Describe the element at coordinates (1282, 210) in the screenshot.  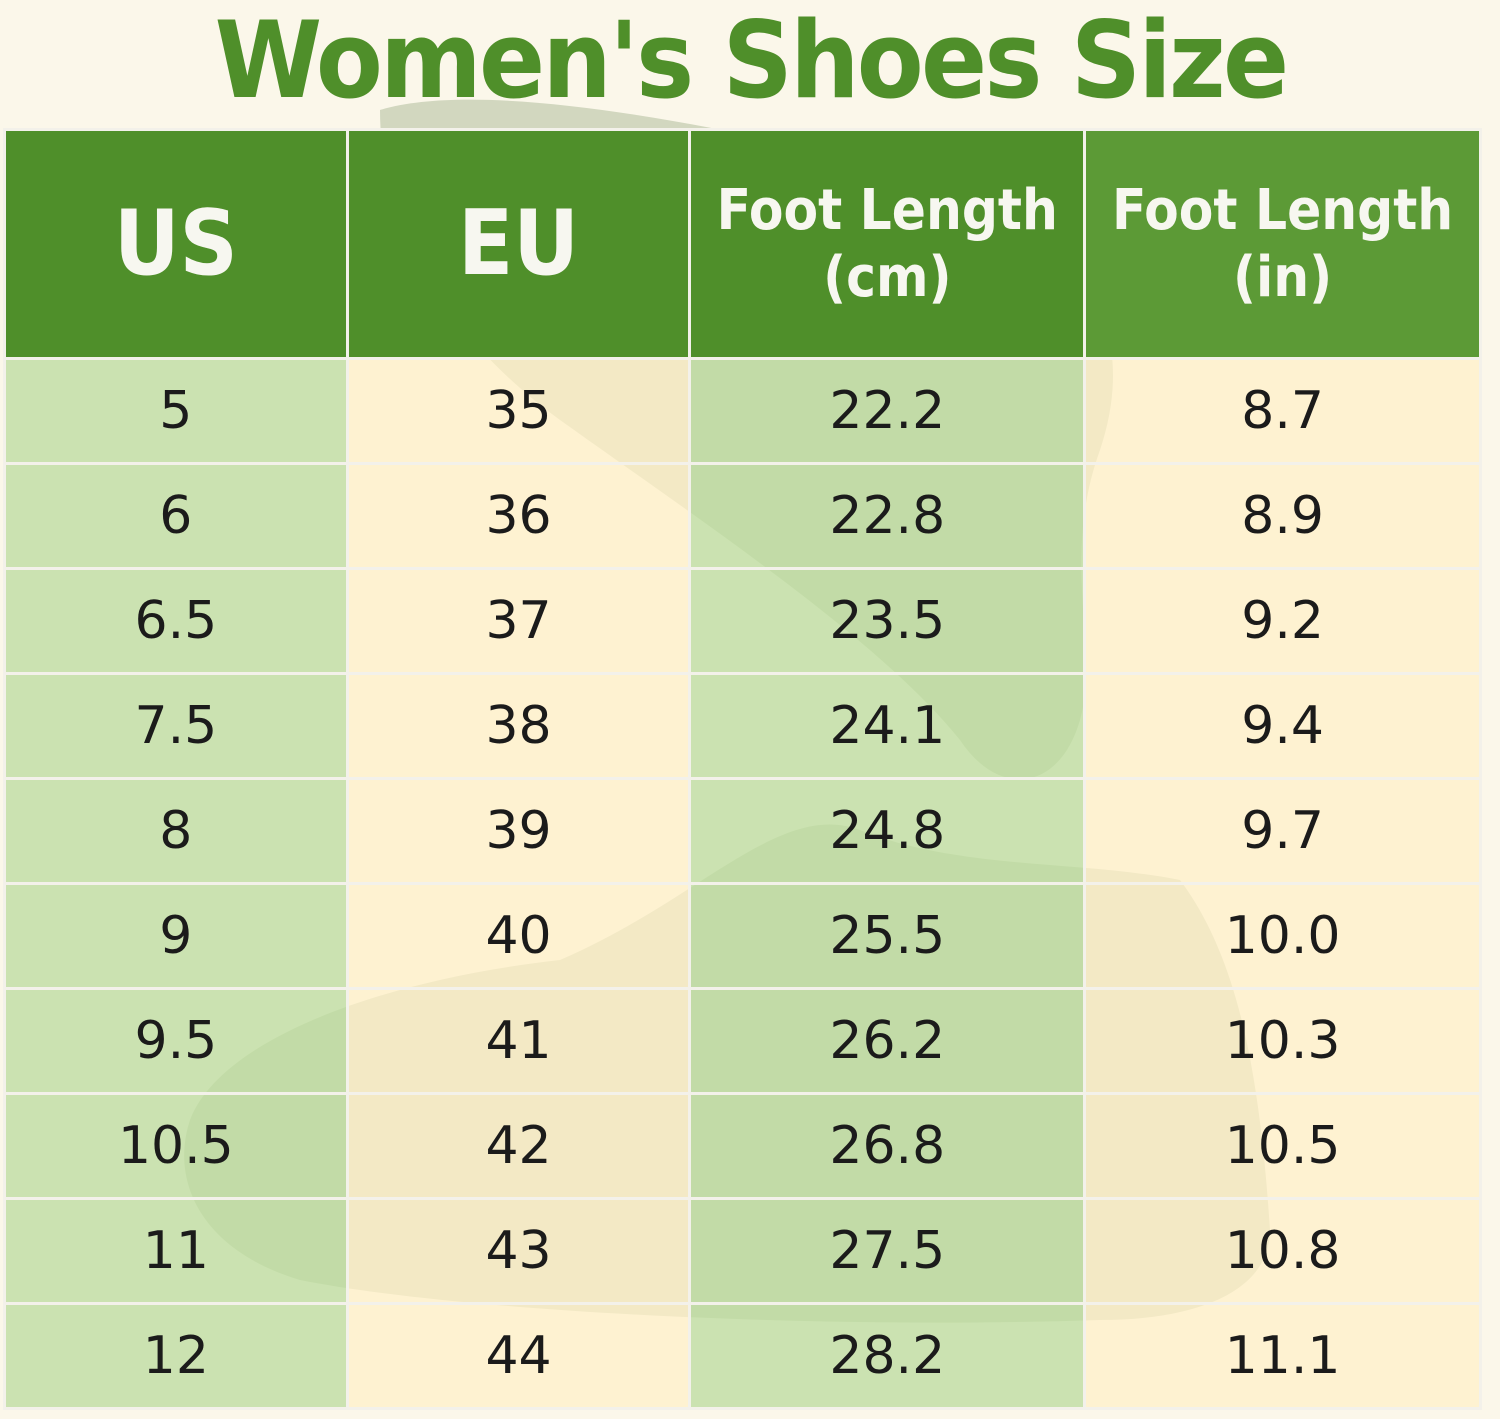
I see `header-in-line1: Foot Length` at that location.